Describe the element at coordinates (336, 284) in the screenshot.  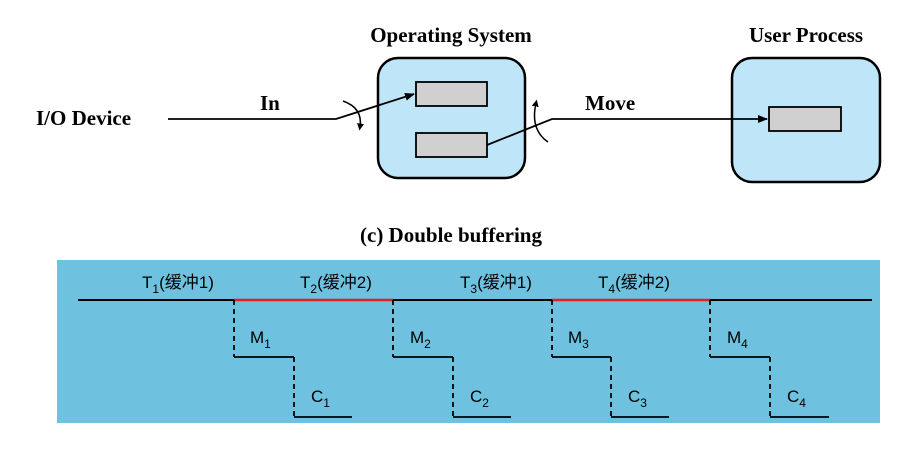
I see `t-label-2: T2(缓冲2)` at that location.